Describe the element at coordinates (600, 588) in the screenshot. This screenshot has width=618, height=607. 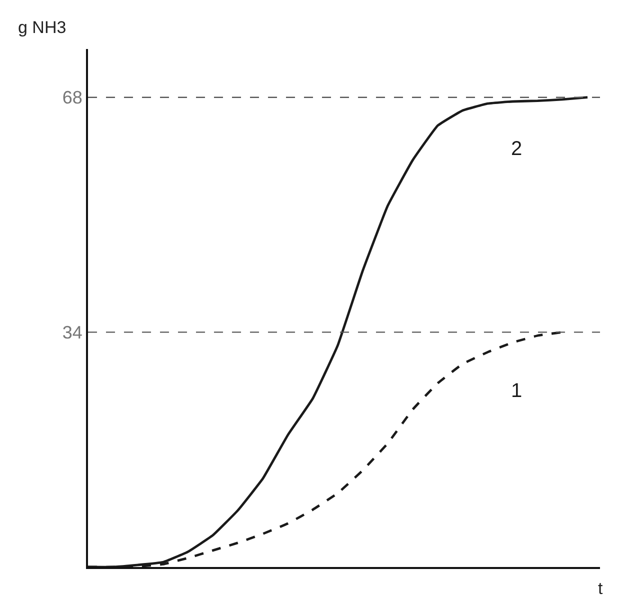
I see `x-axis-title: t` at that location.